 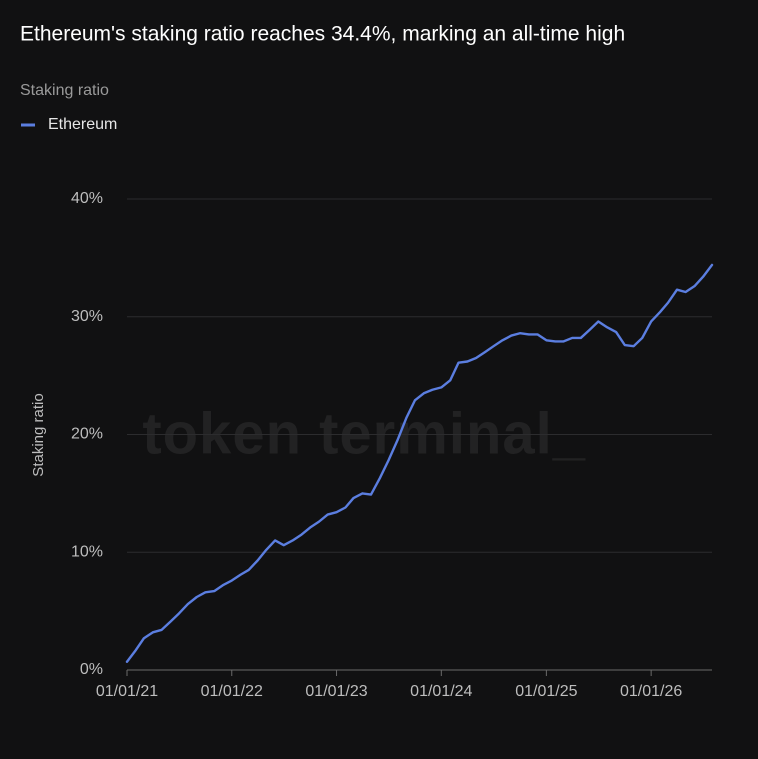 I want to click on x-tick-label: 01/01/25, so click(x=546, y=691).